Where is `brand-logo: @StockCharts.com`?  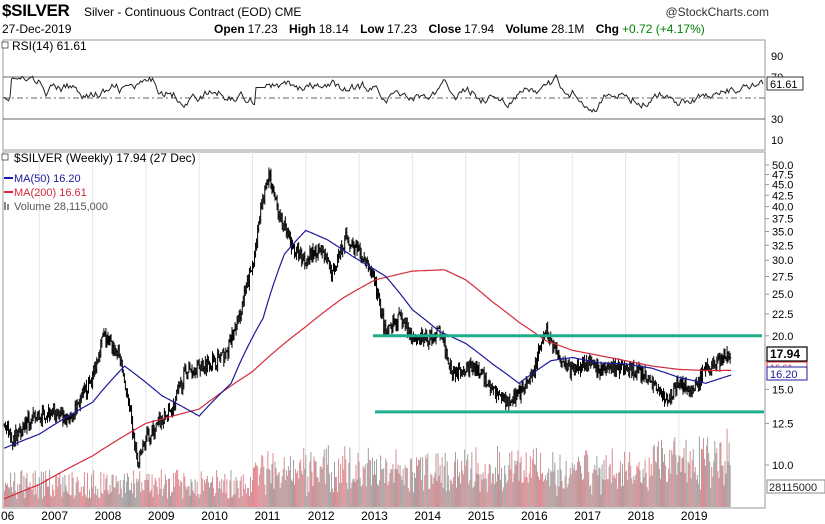
brand-logo: @StockCharts.com is located at coordinates (717, 12).